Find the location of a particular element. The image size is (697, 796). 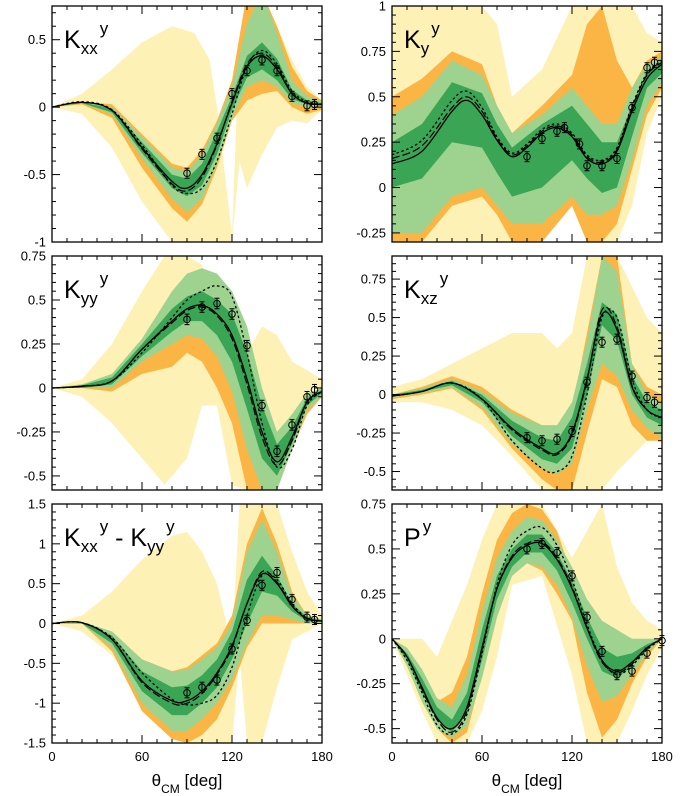

title-main: P is located at coordinates (412, 538).